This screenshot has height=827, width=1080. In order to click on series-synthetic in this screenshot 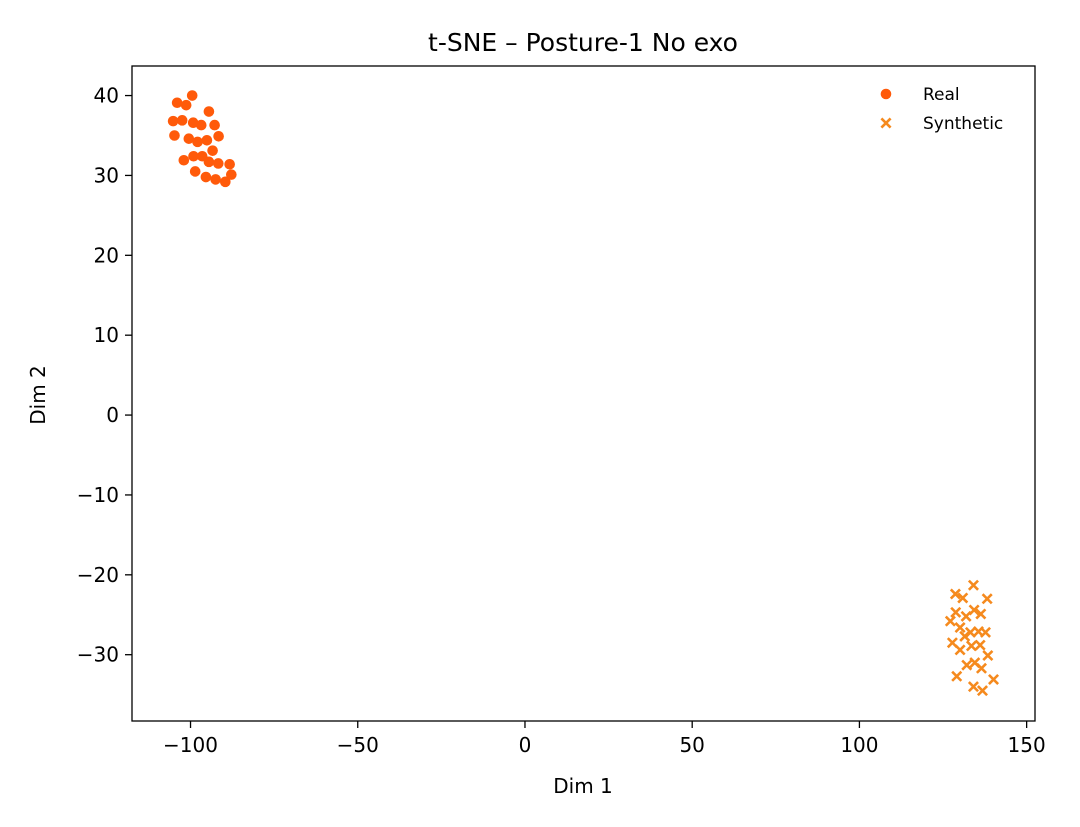, I will do `click(972, 638)`.